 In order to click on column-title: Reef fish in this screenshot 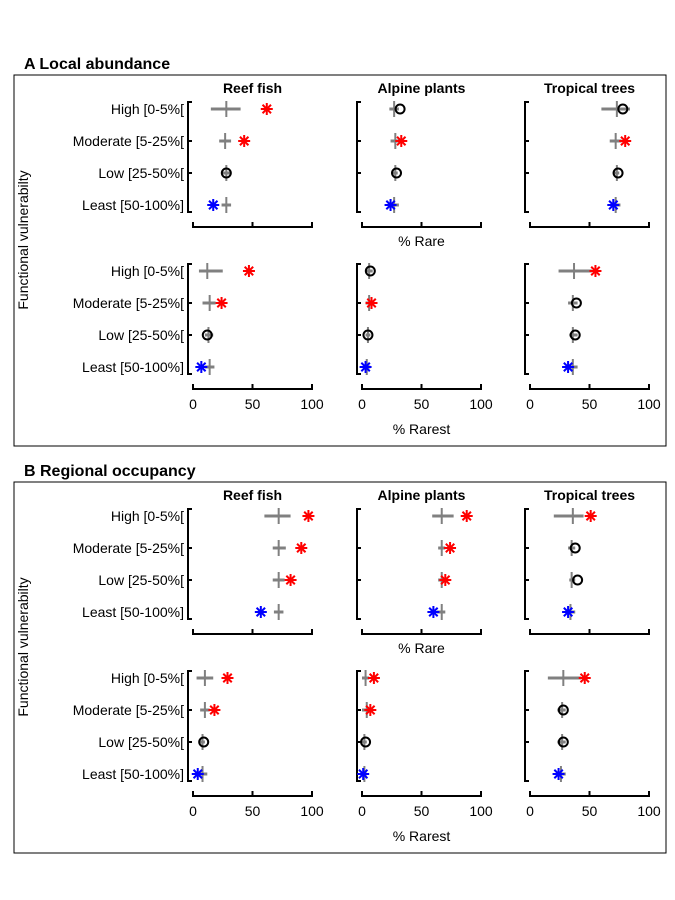, I will do `click(252, 88)`.